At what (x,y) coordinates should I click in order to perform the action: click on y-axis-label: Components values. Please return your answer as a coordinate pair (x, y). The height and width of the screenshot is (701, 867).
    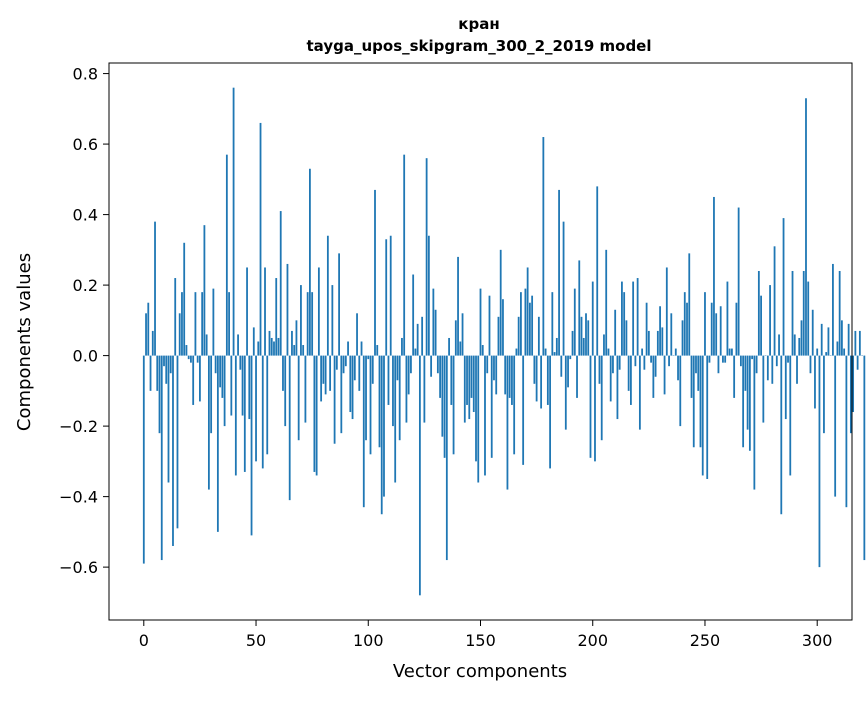
    Looking at the image, I should click on (24, 342).